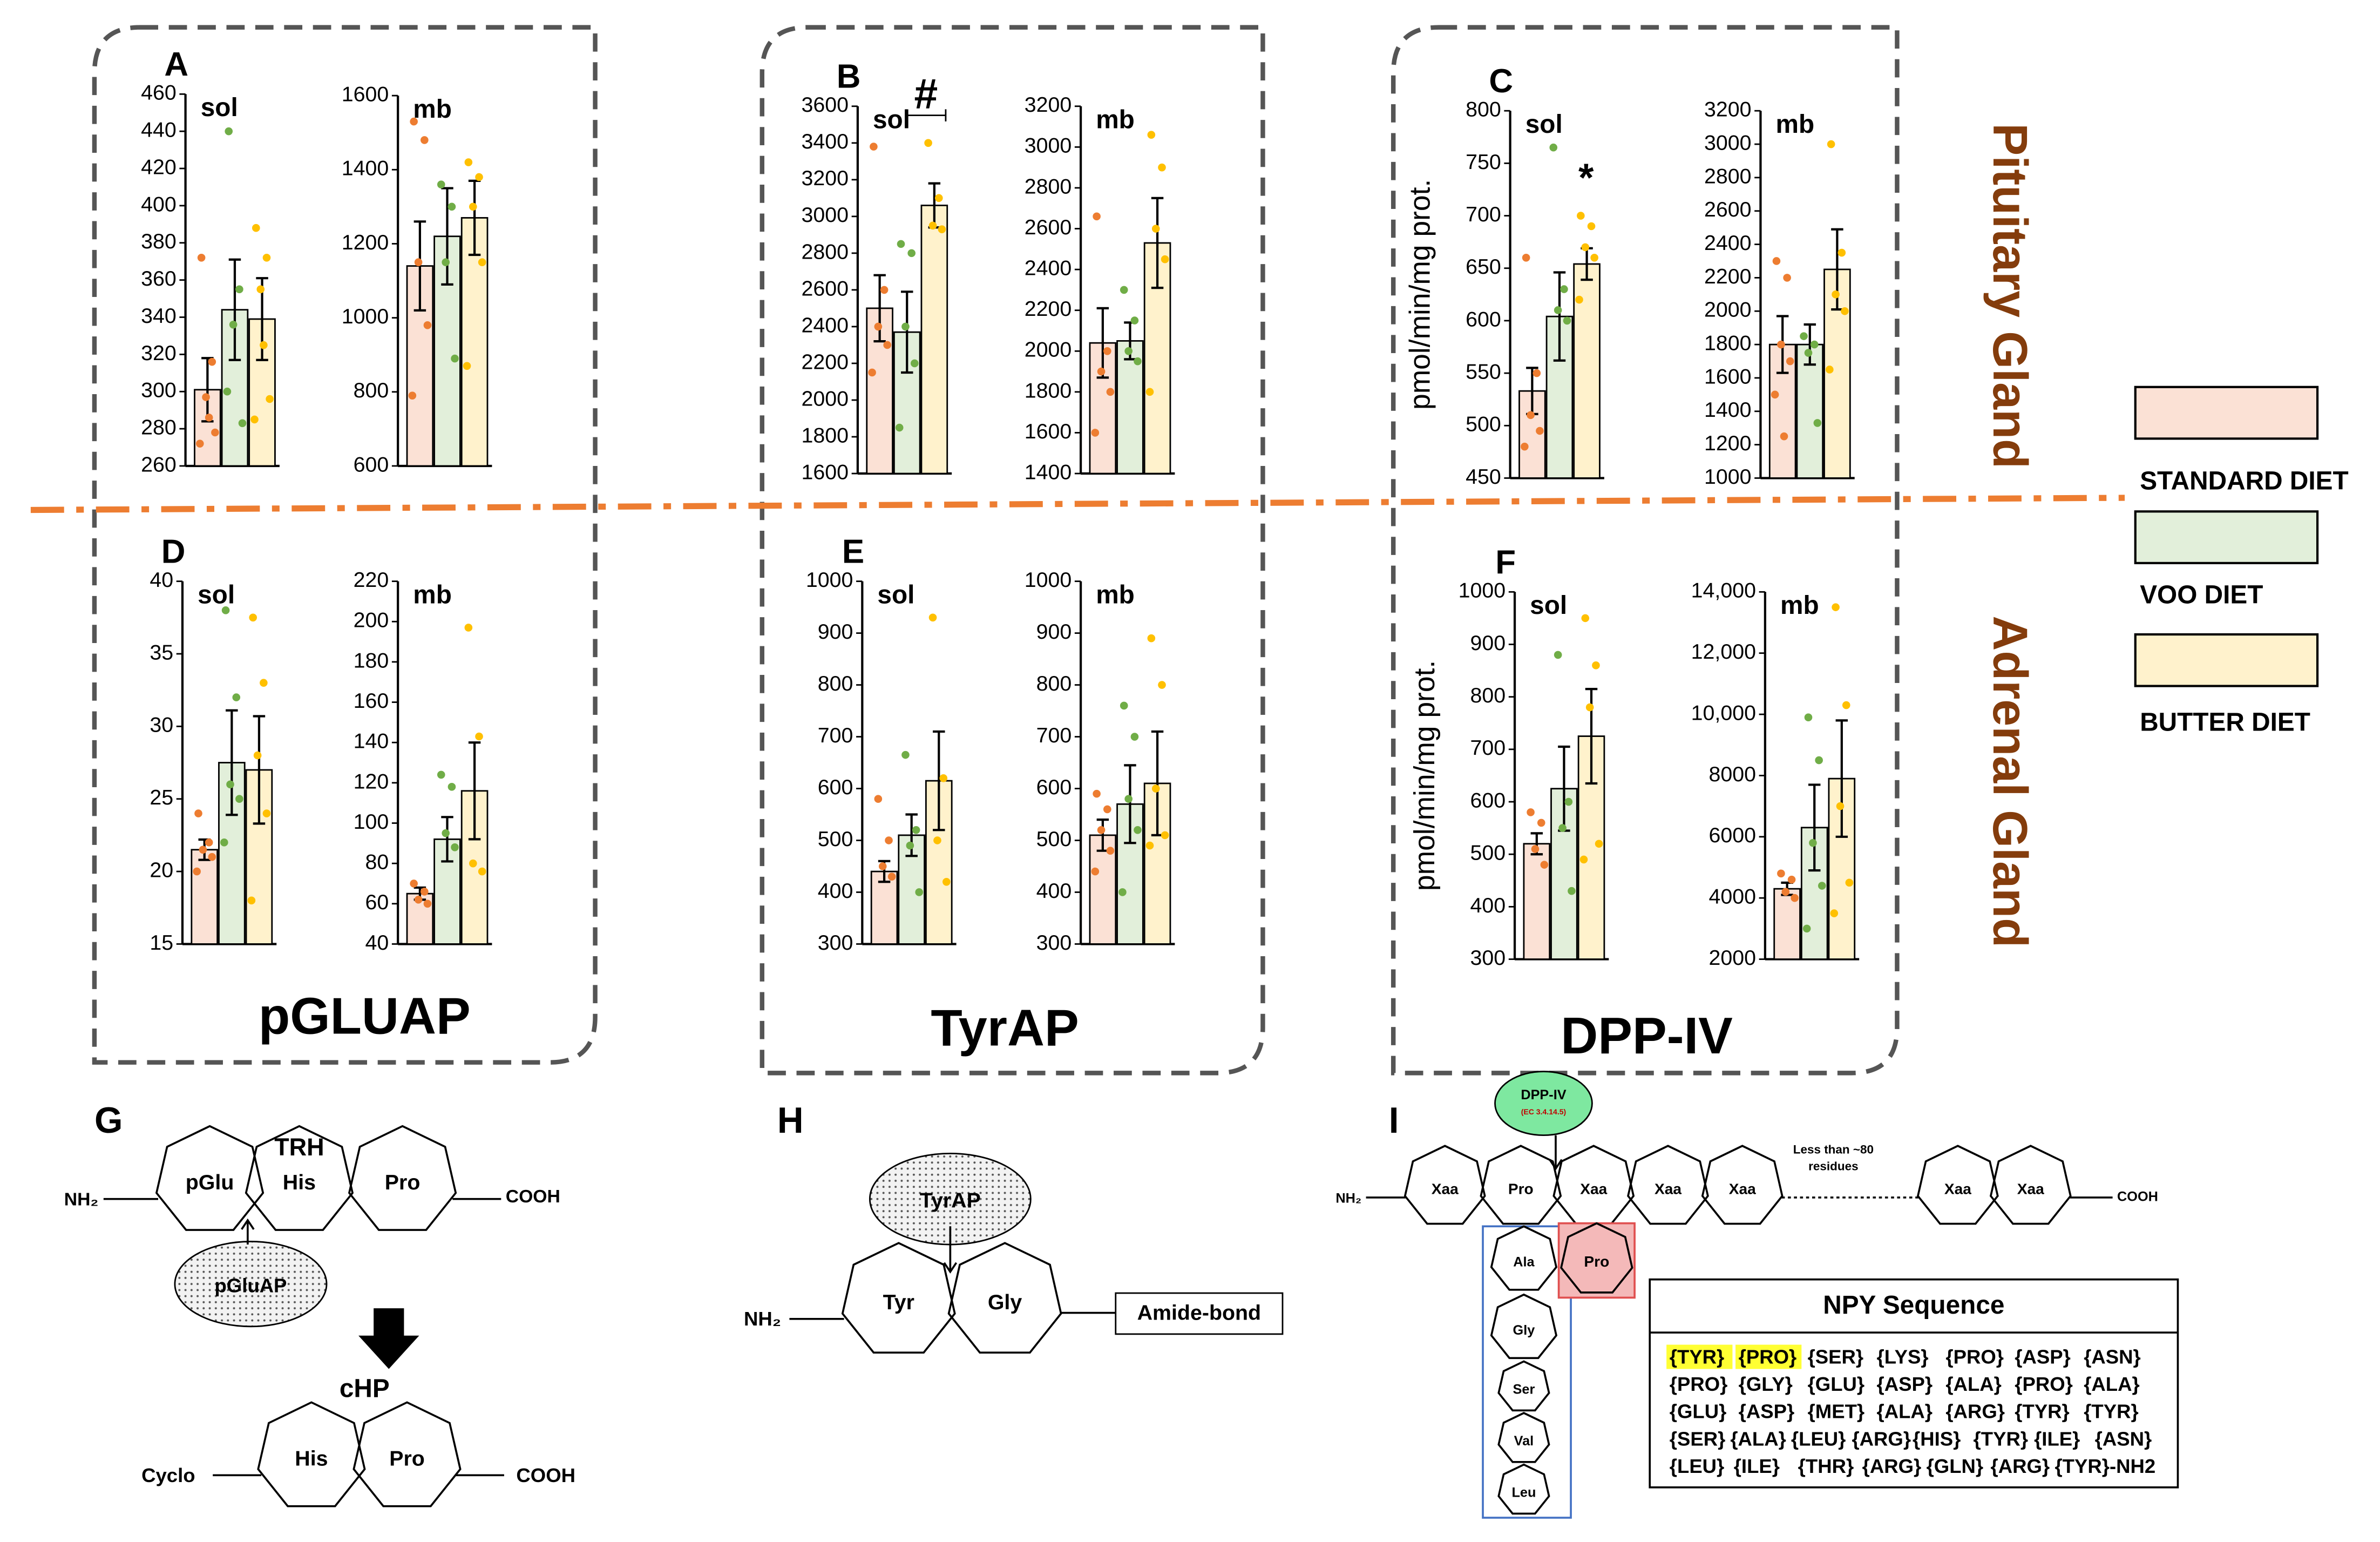 This screenshot has height=1542, width=2380. Describe the element at coordinates (2010, 782) in the screenshot. I see `region-label: Adrenal Gland` at that location.